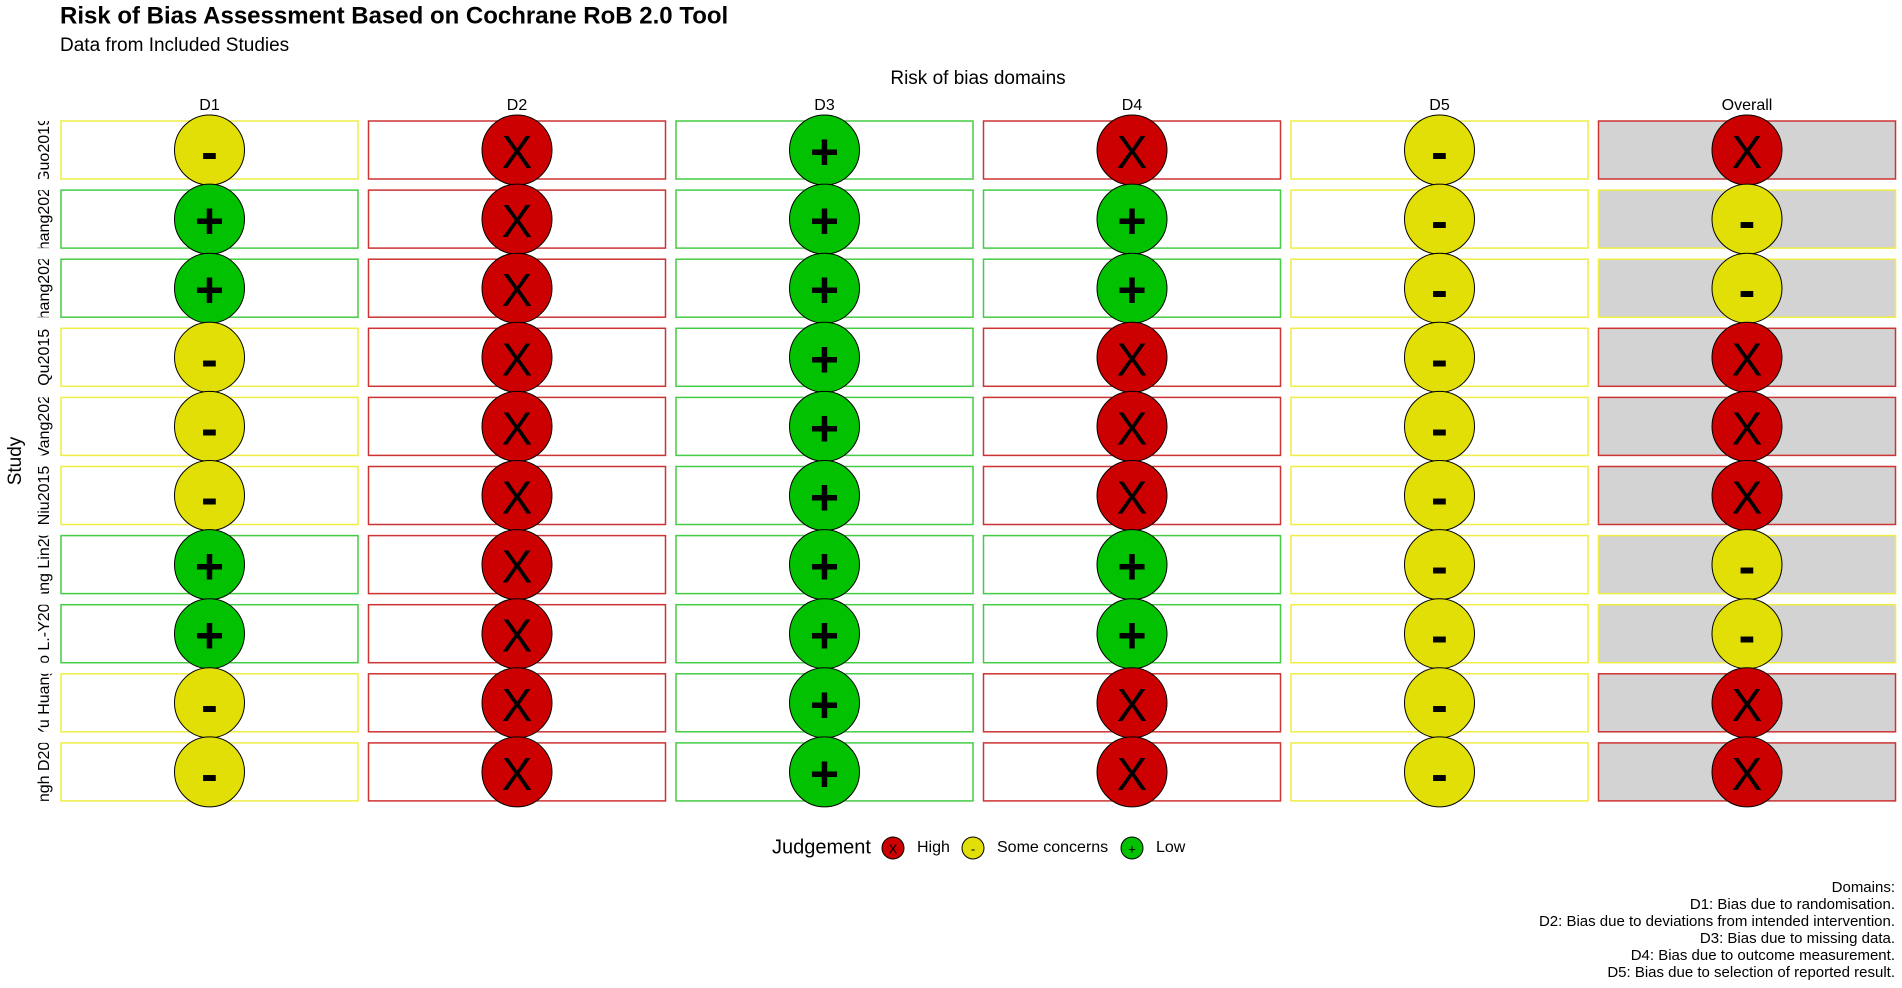  I want to click on legend-label: Some concerns, so click(1052, 847).